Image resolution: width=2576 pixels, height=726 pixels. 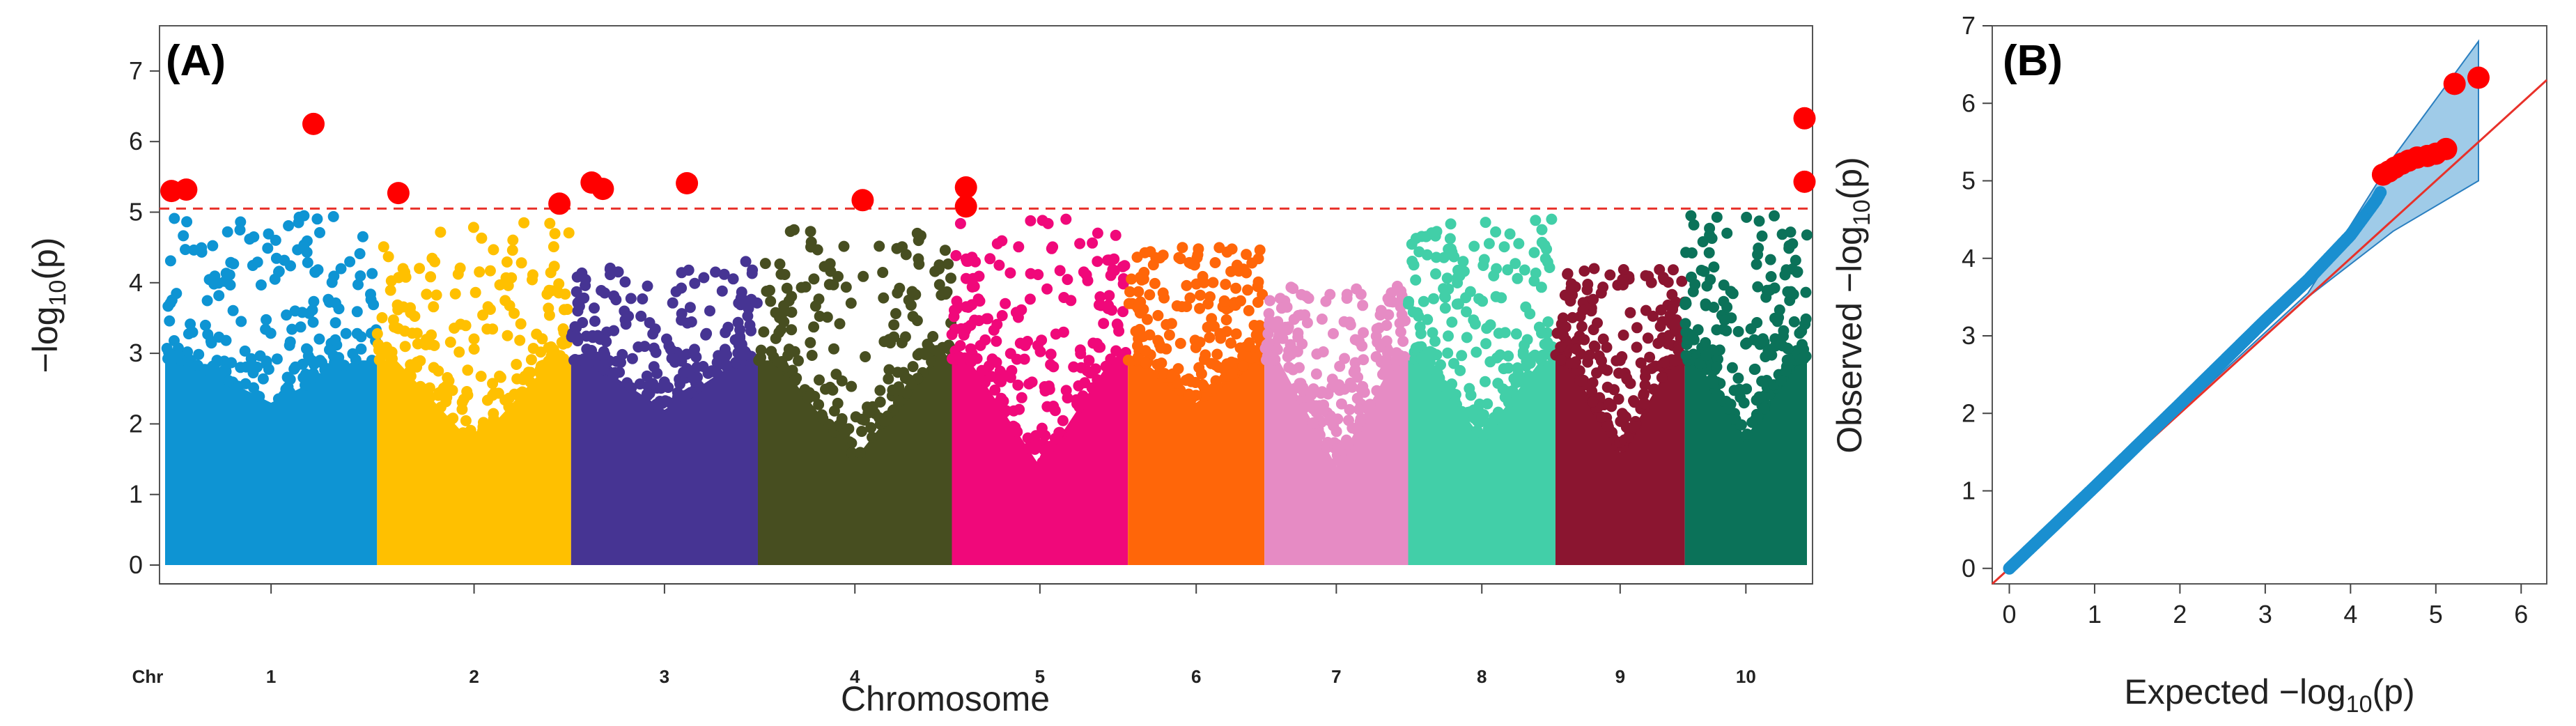 What do you see at coordinates (136, 494) in the screenshot?
I see `y-tick-label: 1` at bounding box center [136, 494].